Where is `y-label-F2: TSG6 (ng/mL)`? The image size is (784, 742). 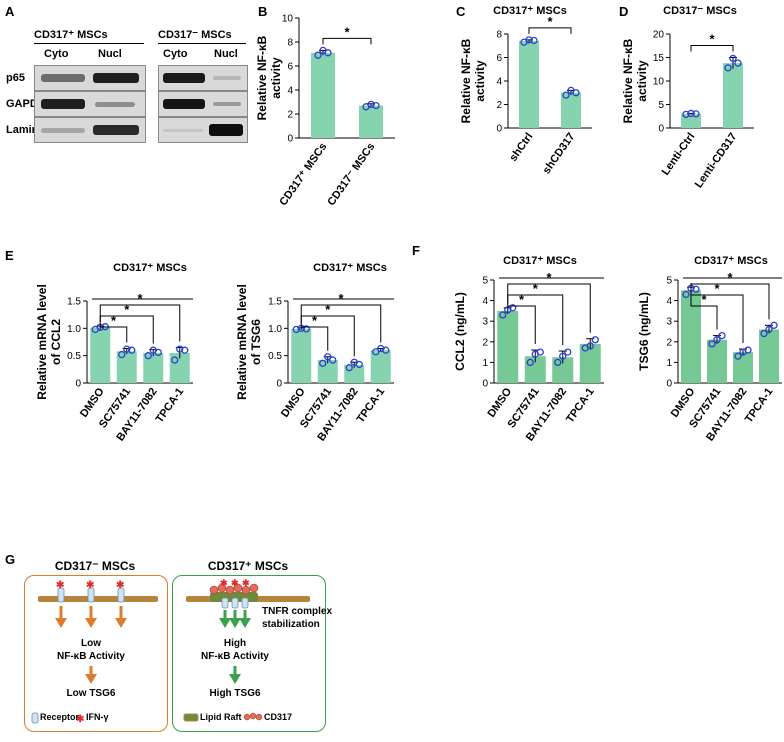
y-label-F2: TSG6 (ng/mL) is located at coordinates (644, 331).